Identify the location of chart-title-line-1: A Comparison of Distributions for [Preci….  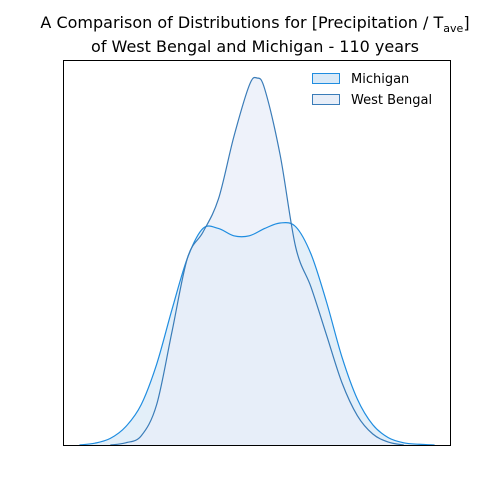
(254, 24).